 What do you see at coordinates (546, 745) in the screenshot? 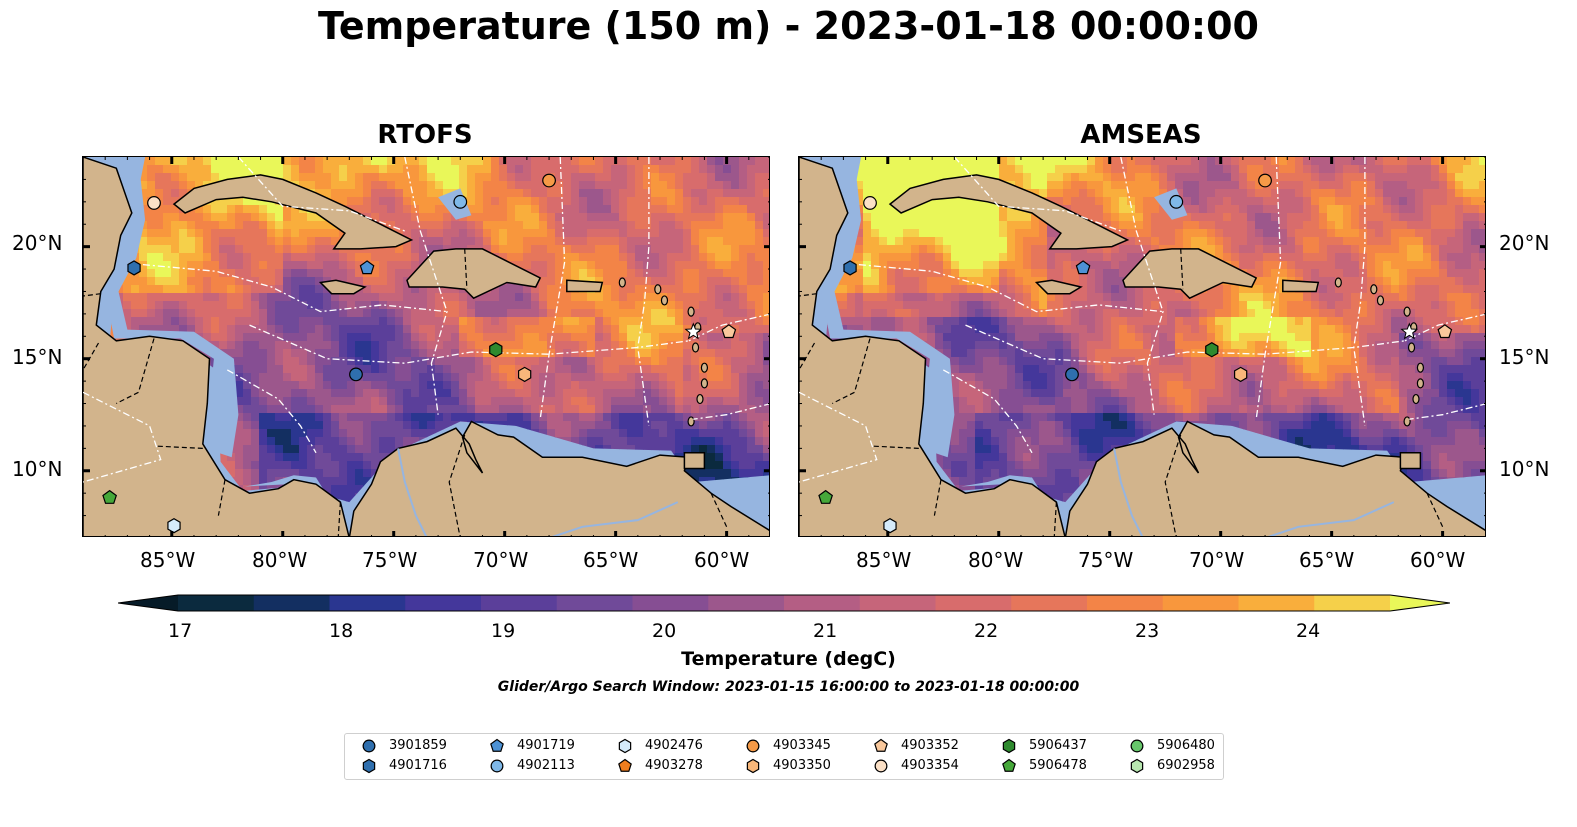
I see `legend-label: 4901719` at bounding box center [546, 745].